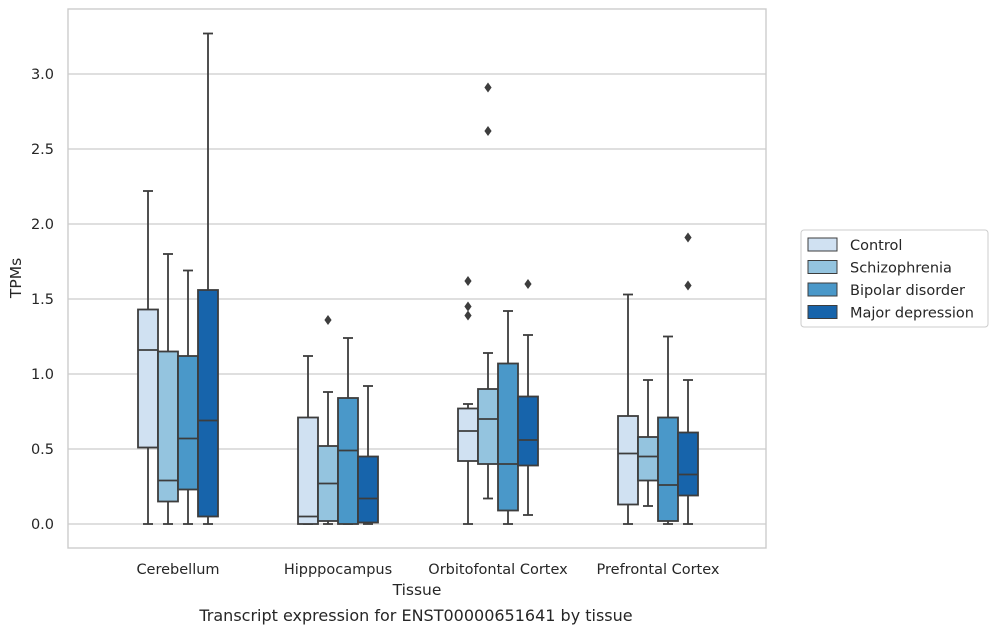  What do you see at coordinates (42, 450) in the screenshot?
I see `y-tick-label: 0.5` at bounding box center [42, 450].